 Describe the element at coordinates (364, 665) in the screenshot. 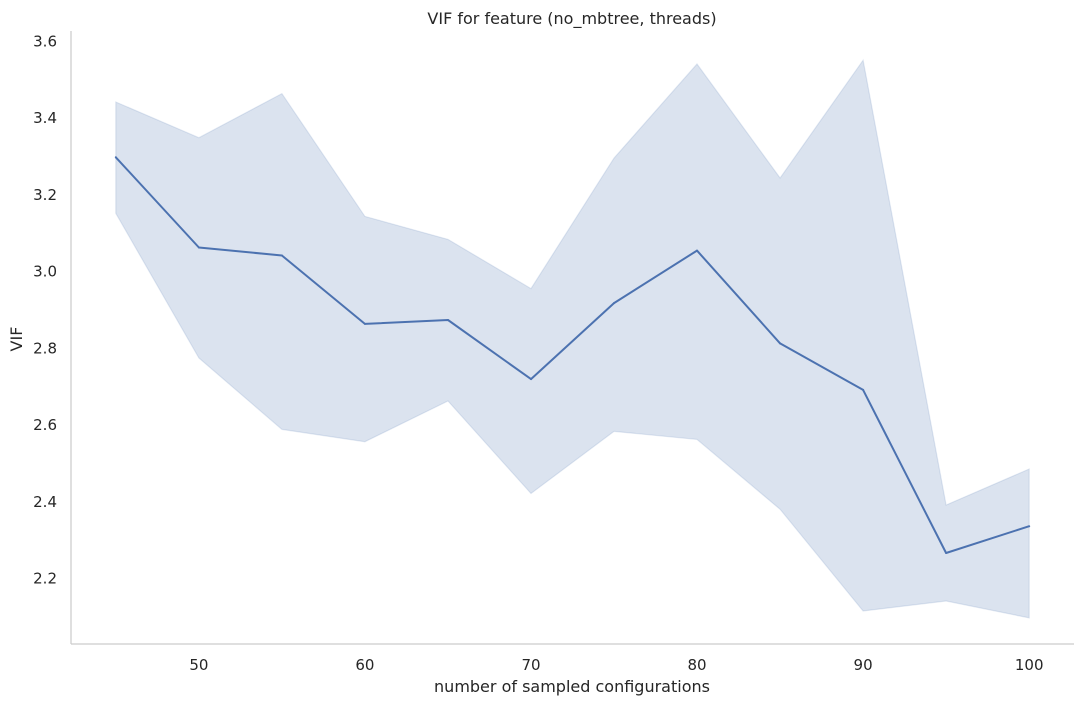

I see `x-tick-label: 60` at that location.